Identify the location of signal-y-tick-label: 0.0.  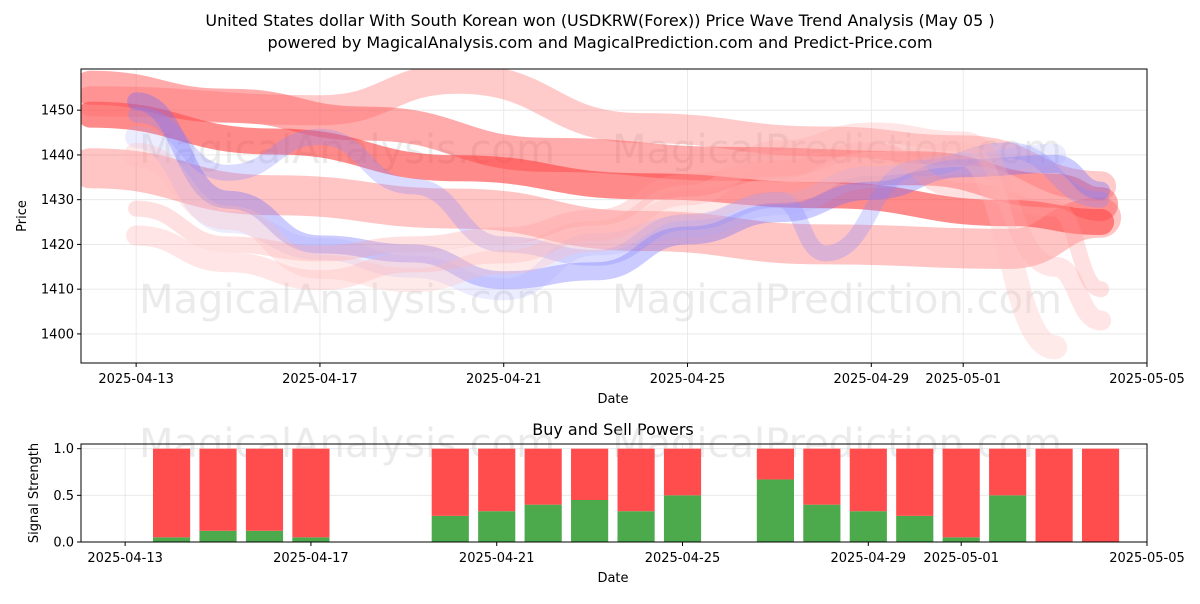
(63, 543).